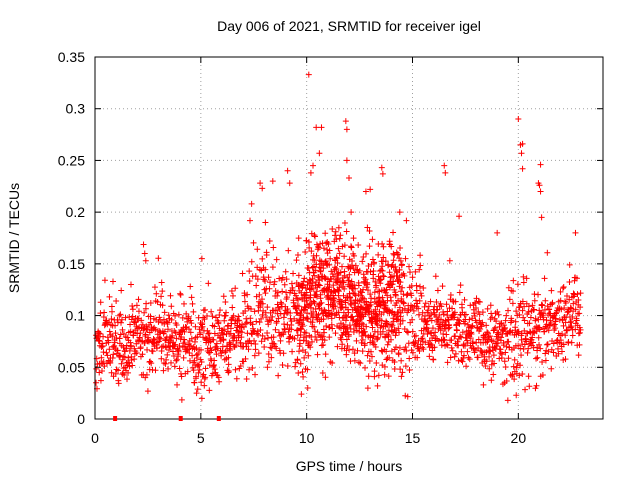 This screenshot has height=480, width=640. Describe the element at coordinates (218, 418) in the screenshot. I see `gap-marker` at that location.